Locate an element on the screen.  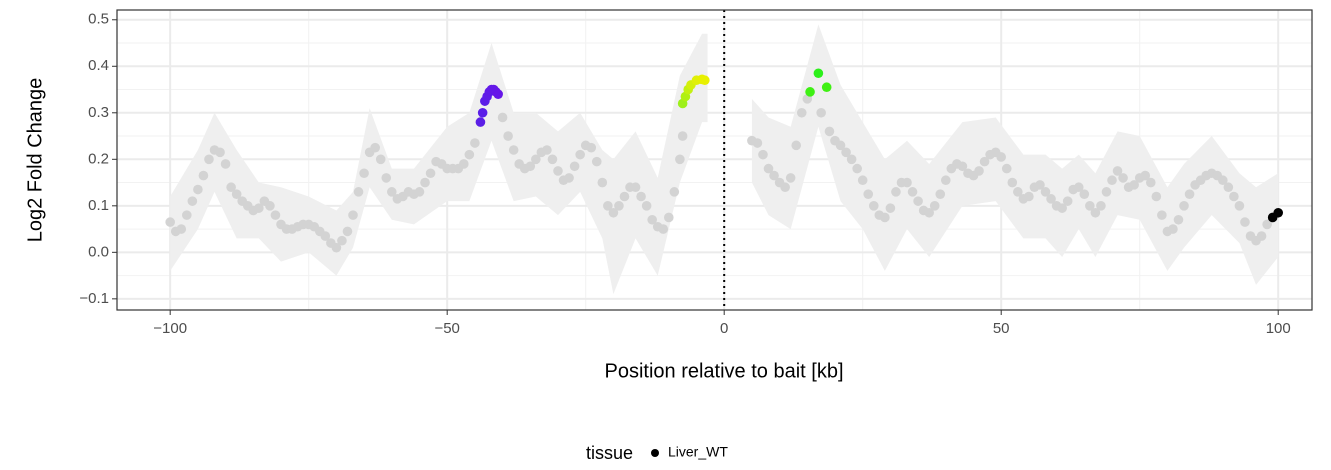
y-tick-label: 0.2 is located at coordinates (98, 158).